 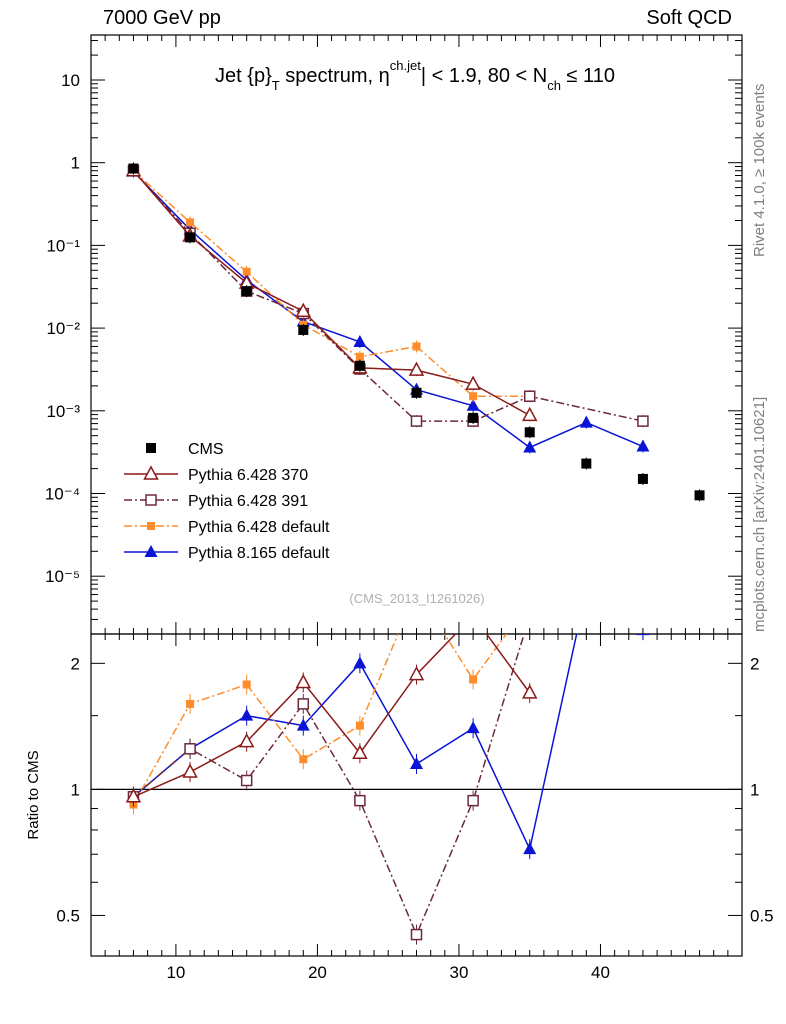 I want to click on series-line-p370, so click(x=331, y=293).